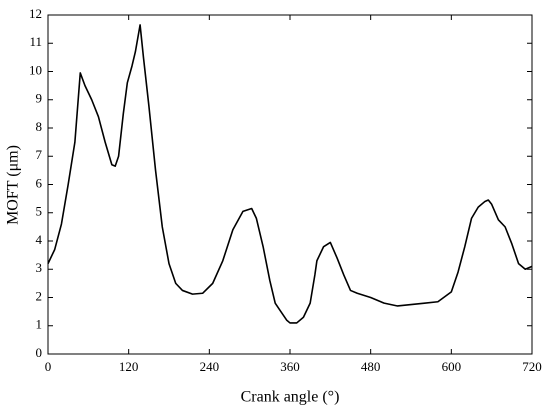 Image resolution: width=550 pixels, height=414 pixels. What do you see at coordinates (371, 366) in the screenshot?
I see `x-tick-label: 480` at bounding box center [371, 366].